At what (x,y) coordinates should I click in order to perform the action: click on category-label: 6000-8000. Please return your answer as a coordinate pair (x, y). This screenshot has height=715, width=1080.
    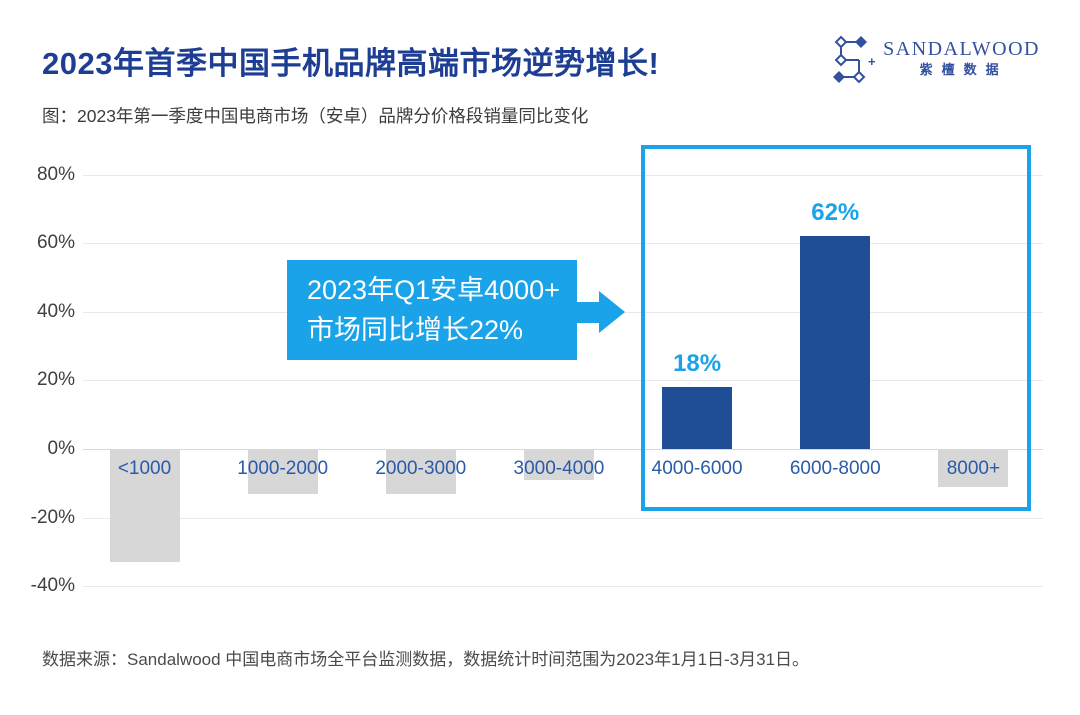
    Looking at the image, I should click on (835, 468).